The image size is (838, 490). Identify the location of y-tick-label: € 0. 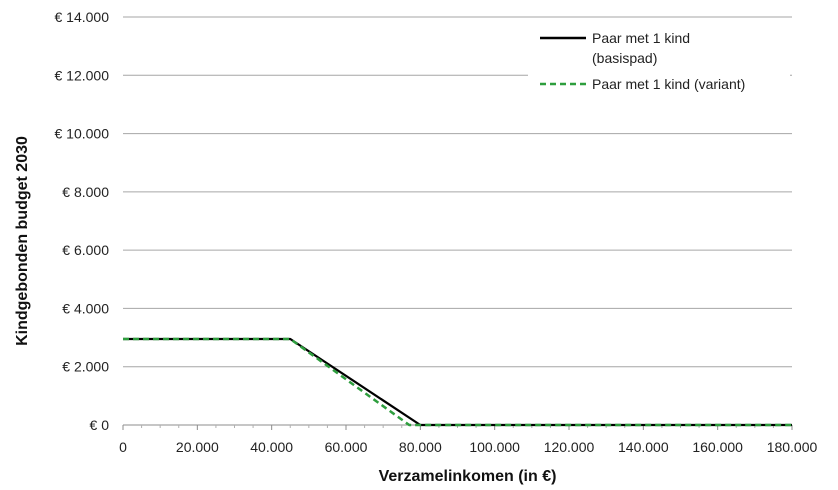
(100, 425).